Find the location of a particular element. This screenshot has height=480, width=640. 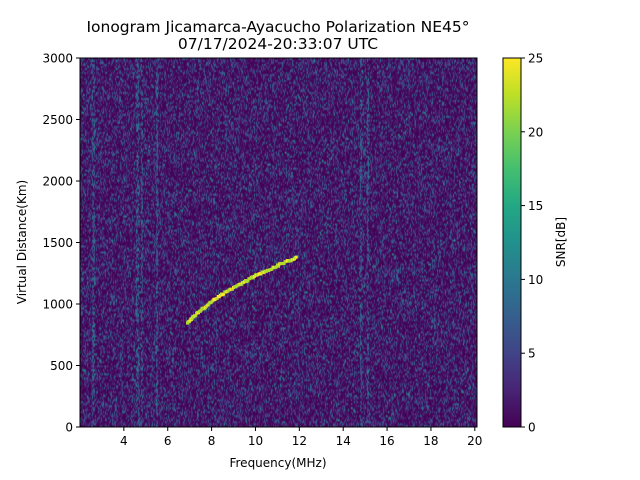

y-axis-ticks: 0 500 1000 1500 2000 2500 3000 is located at coordinates (61, 243).